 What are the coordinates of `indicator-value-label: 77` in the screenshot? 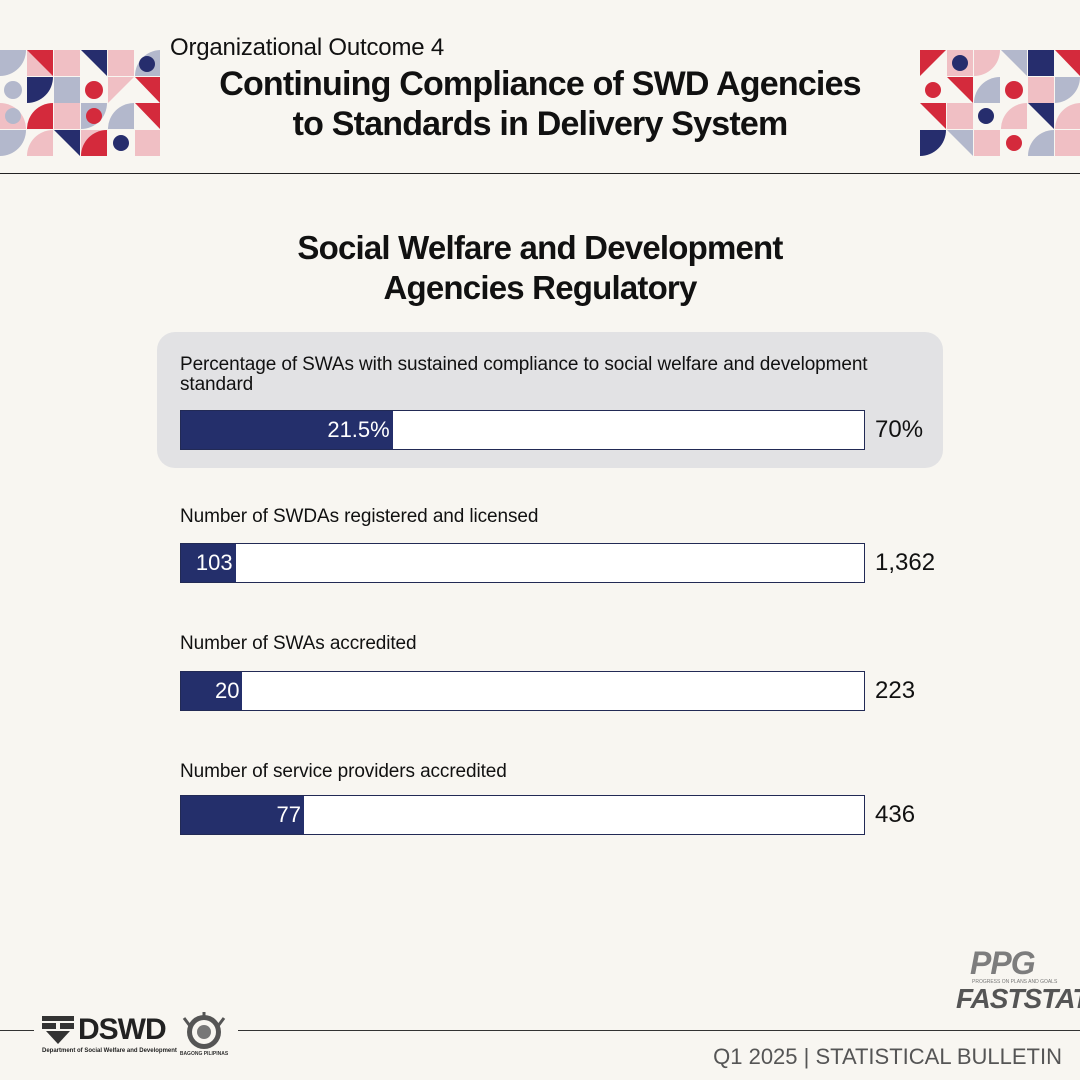 It's located at (288, 814).